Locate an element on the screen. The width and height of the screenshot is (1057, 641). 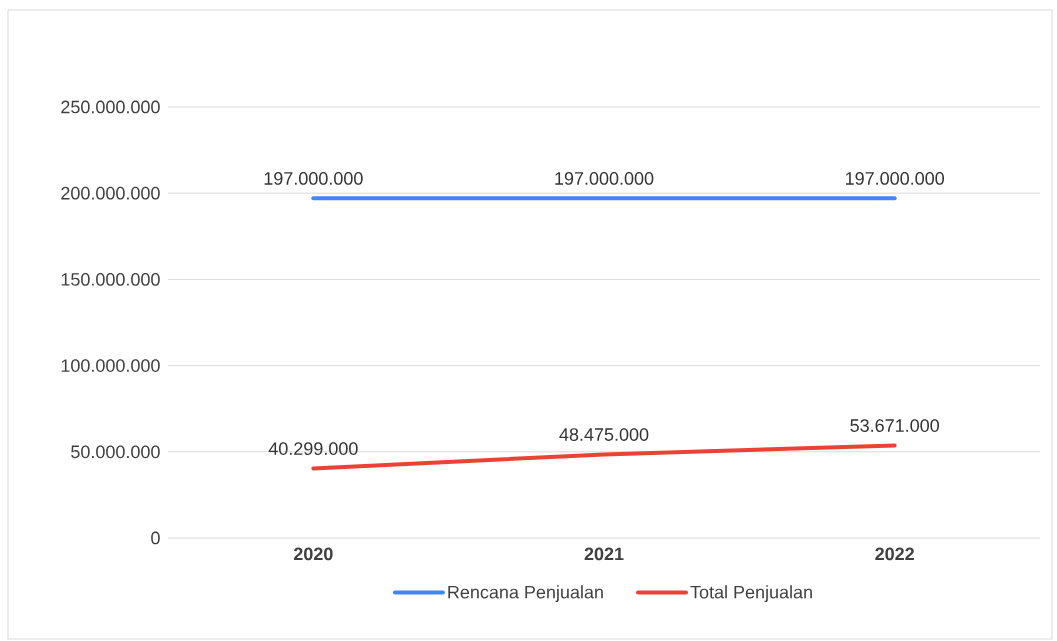
data-label: 40.299.000 is located at coordinates (313, 448).